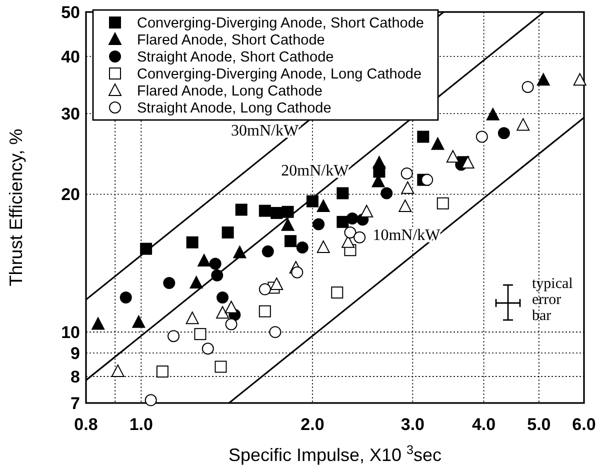 This screenshot has height=469, width=605. Describe the element at coordinates (75, 403) in the screenshot. I see `y-tick-label: 7` at that location.